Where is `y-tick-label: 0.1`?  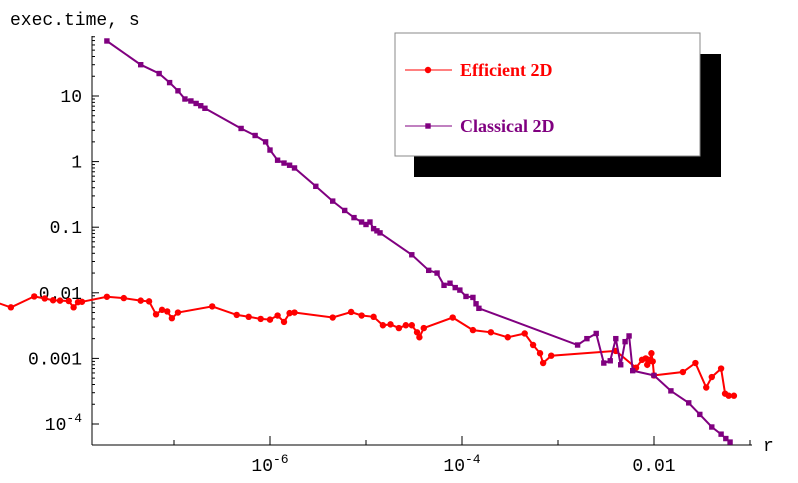
y-tick-label: 0.1 is located at coordinates (66, 229).